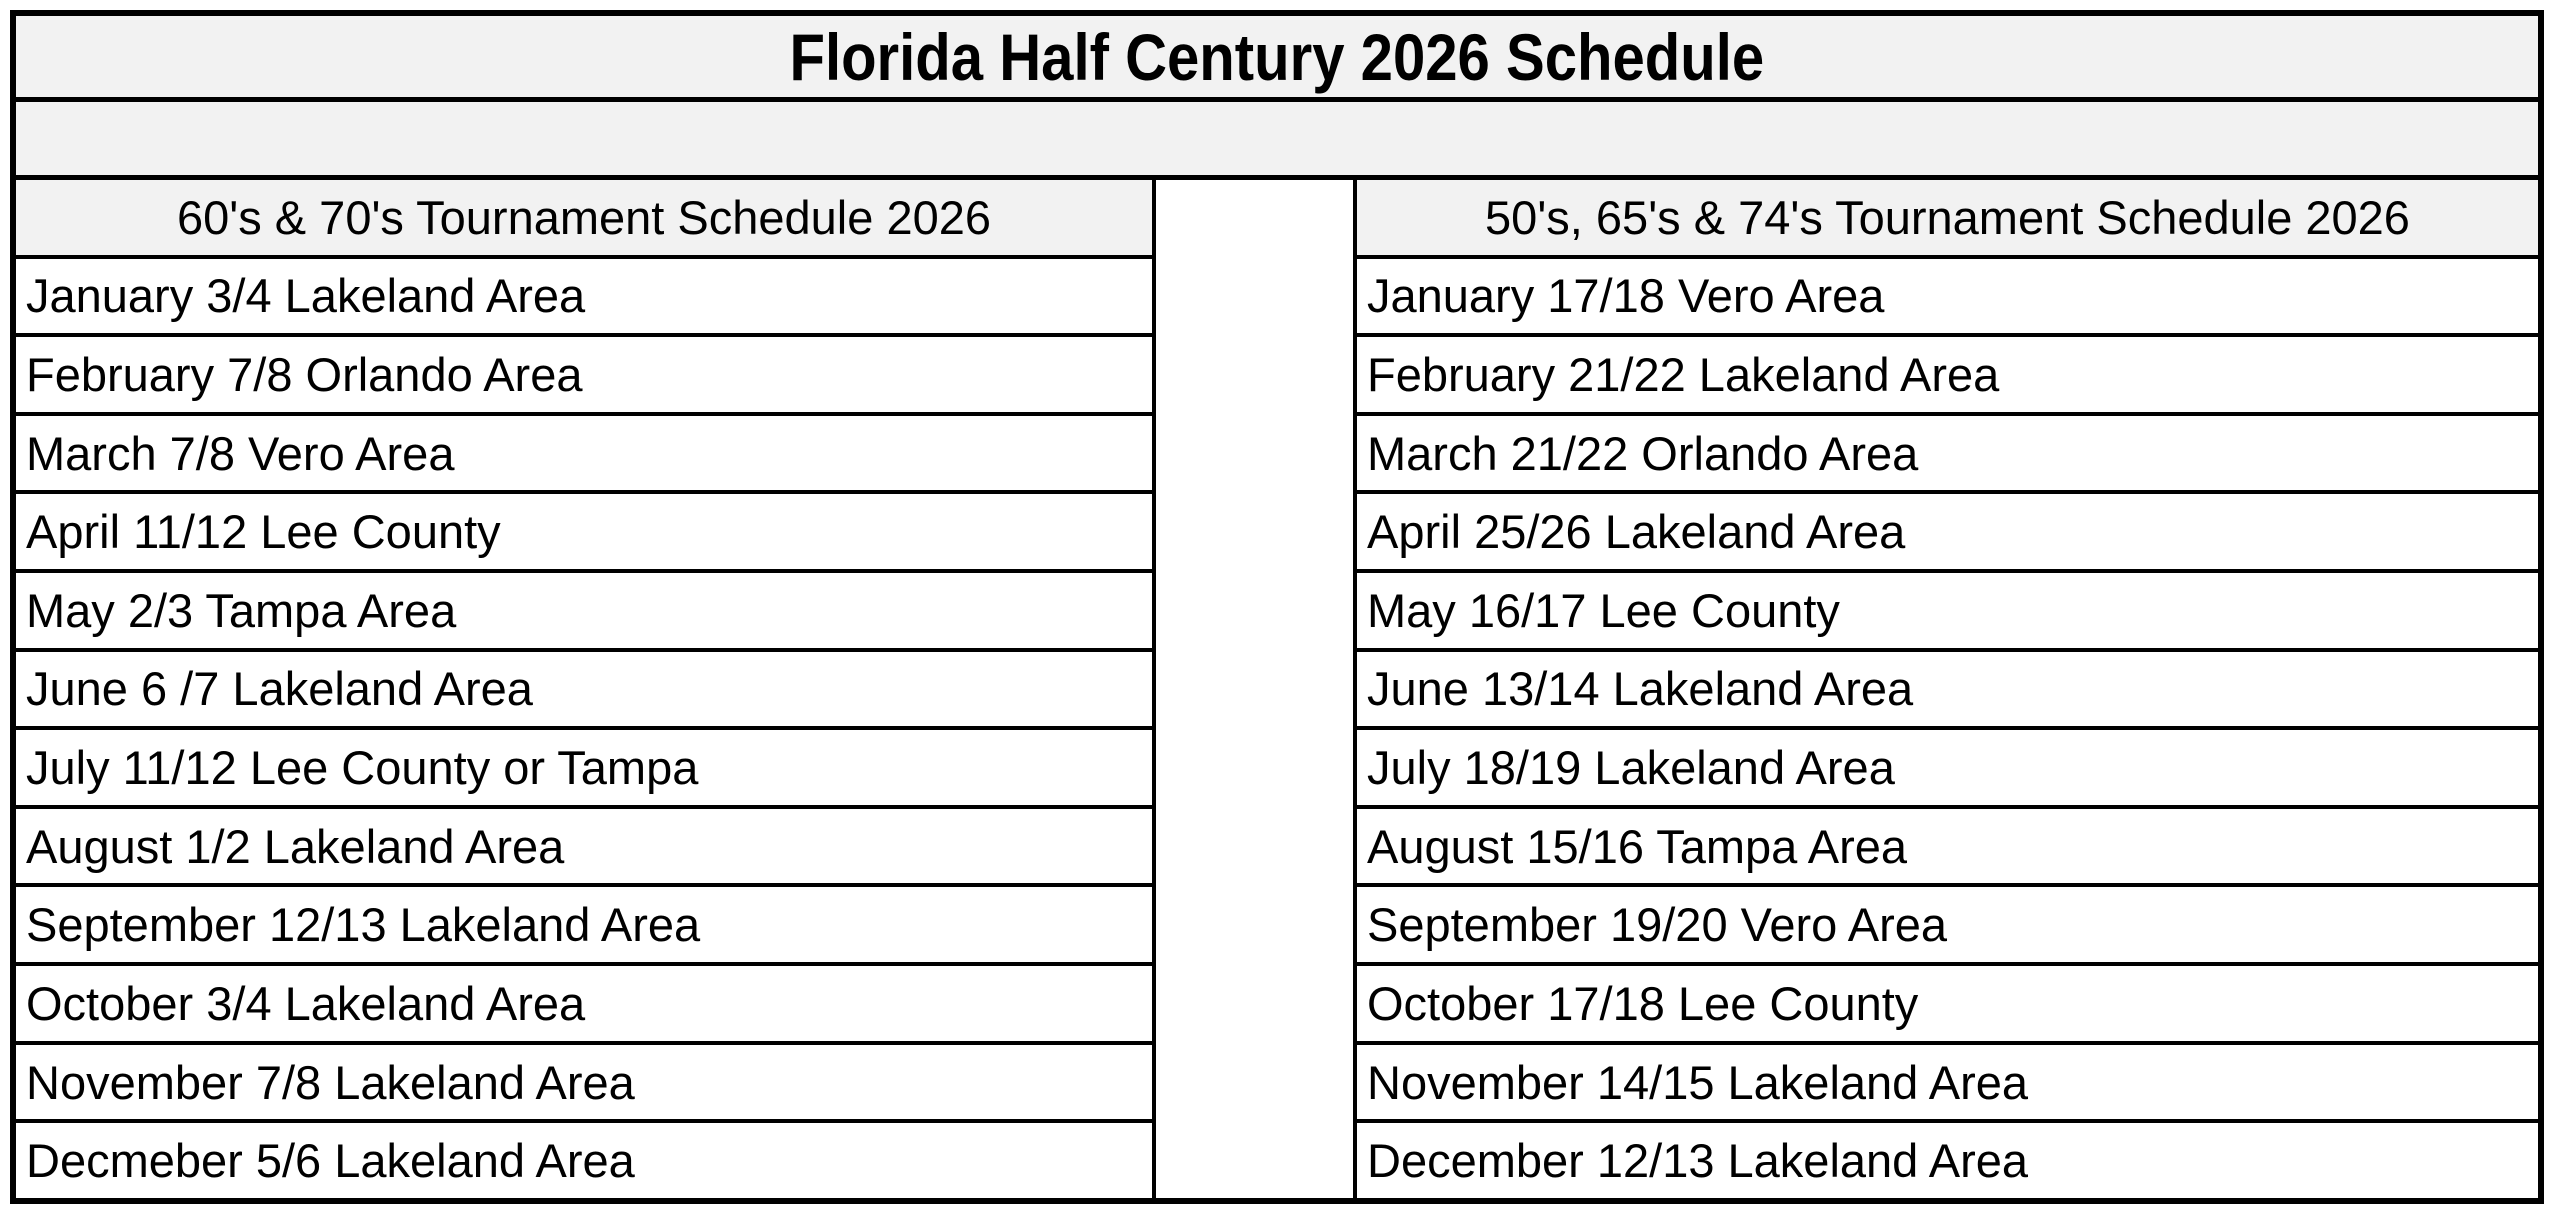 This screenshot has width=2554, height=1214. I want to click on schedule-row-right-december: December 12/13 Lakeland Area, so click(1947, 1160).